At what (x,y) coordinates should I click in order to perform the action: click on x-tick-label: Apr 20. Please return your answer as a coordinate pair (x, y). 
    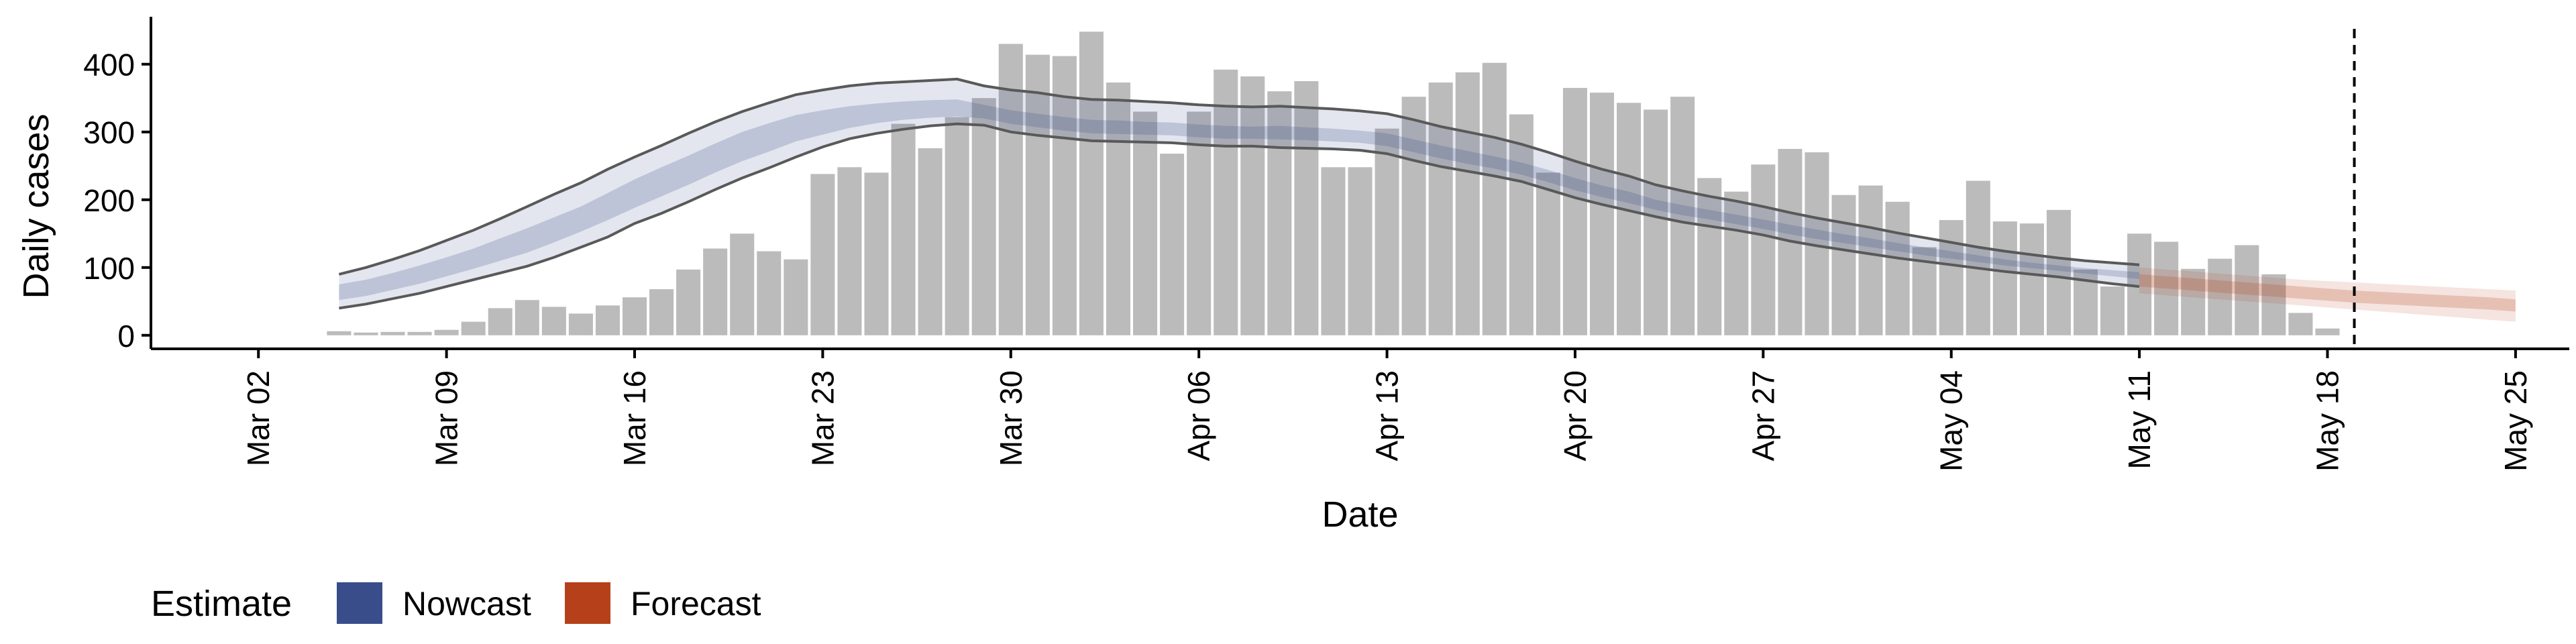
    Looking at the image, I should click on (1575, 416).